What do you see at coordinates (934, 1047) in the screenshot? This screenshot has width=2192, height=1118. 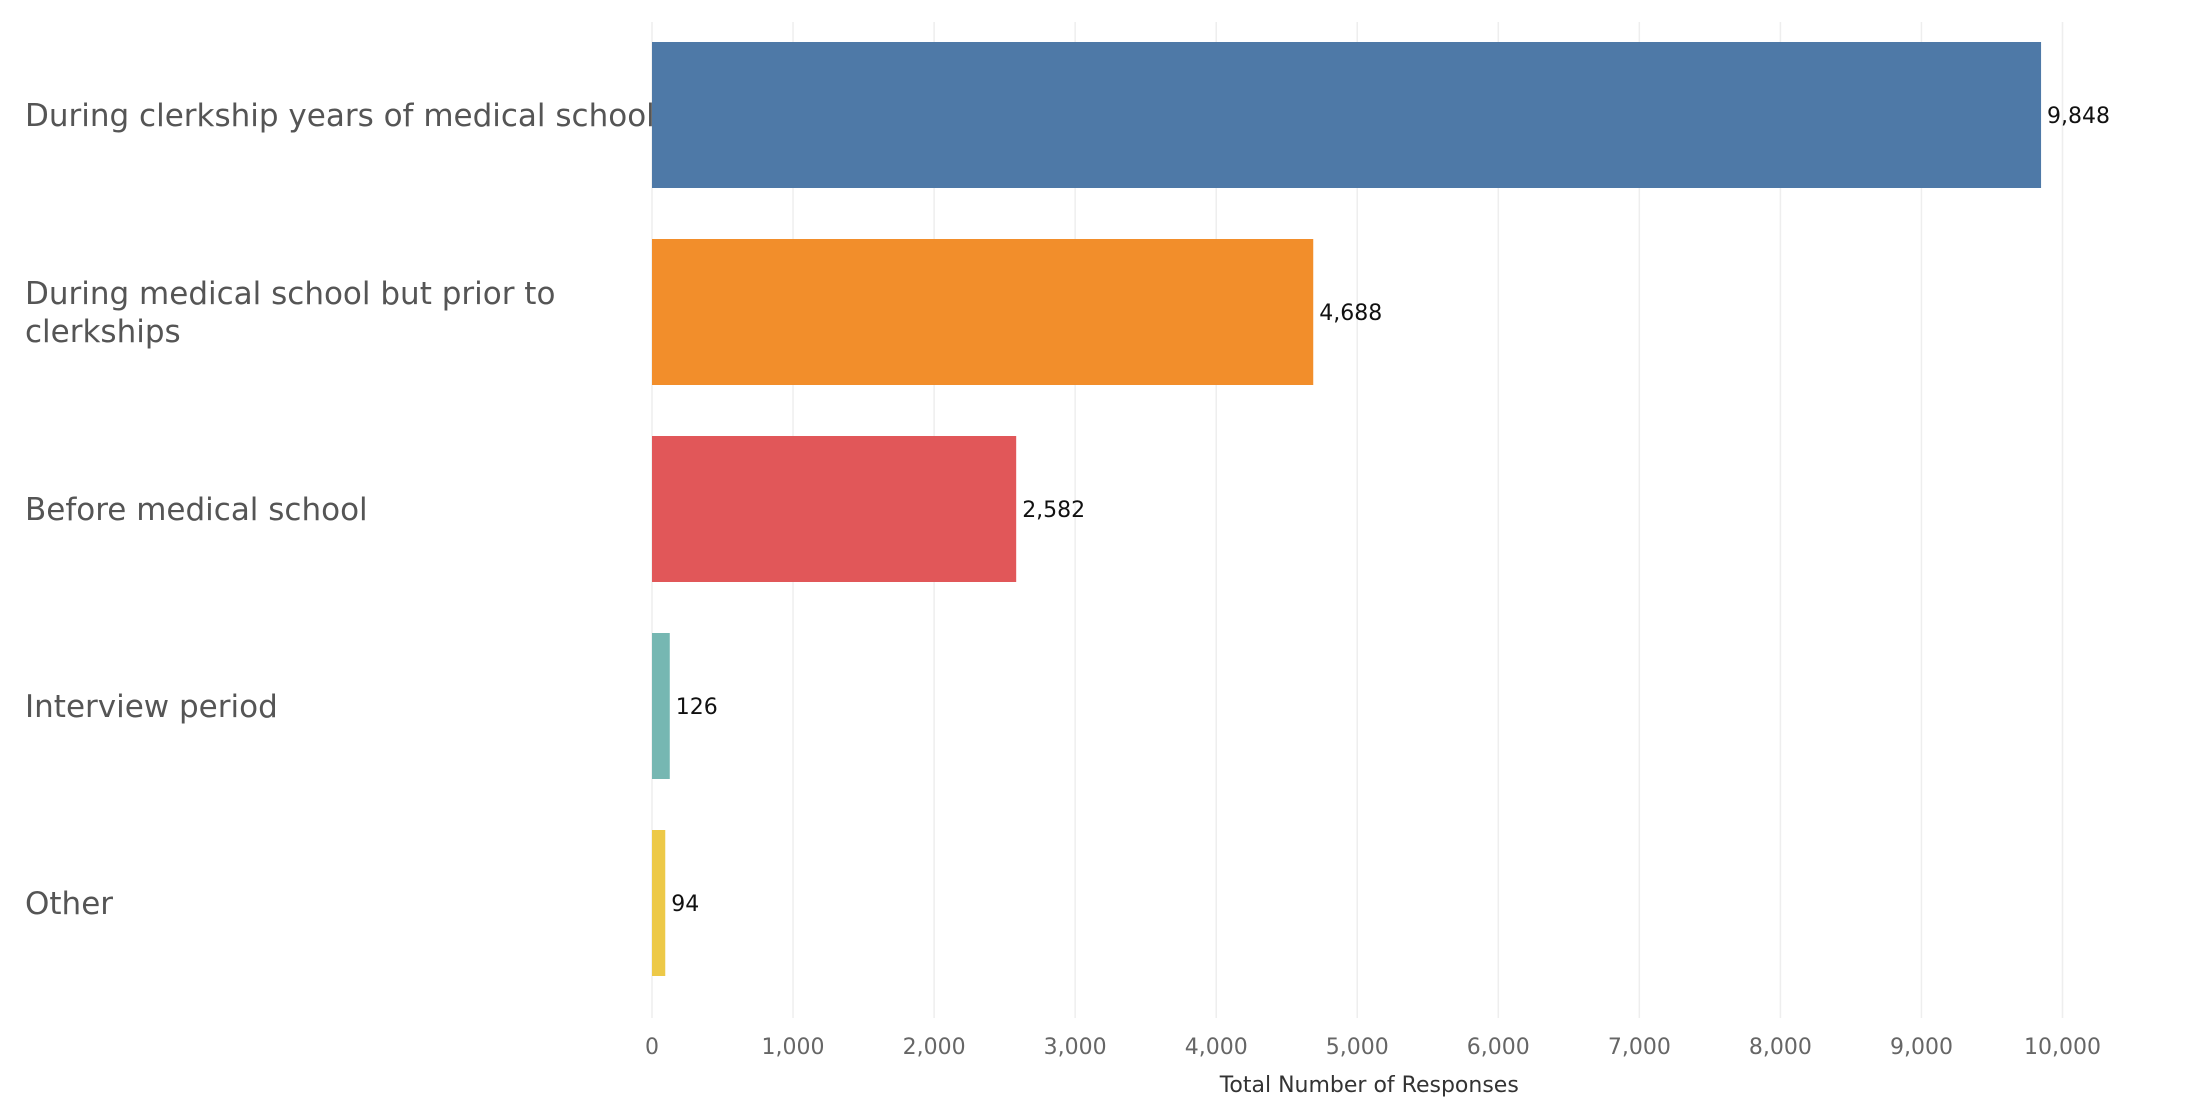 I see `x-tick-label: 2,000` at bounding box center [934, 1047].